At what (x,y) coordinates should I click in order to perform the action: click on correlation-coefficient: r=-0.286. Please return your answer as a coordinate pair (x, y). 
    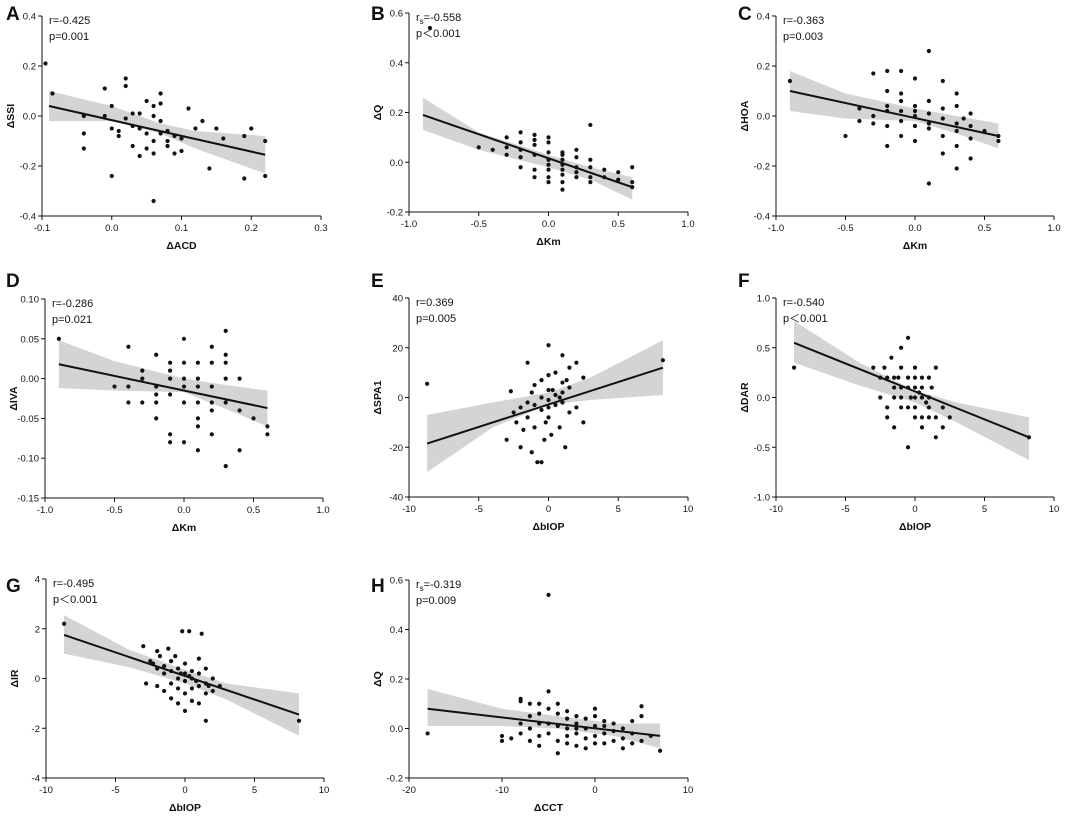
    Looking at the image, I should click on (72, 304).